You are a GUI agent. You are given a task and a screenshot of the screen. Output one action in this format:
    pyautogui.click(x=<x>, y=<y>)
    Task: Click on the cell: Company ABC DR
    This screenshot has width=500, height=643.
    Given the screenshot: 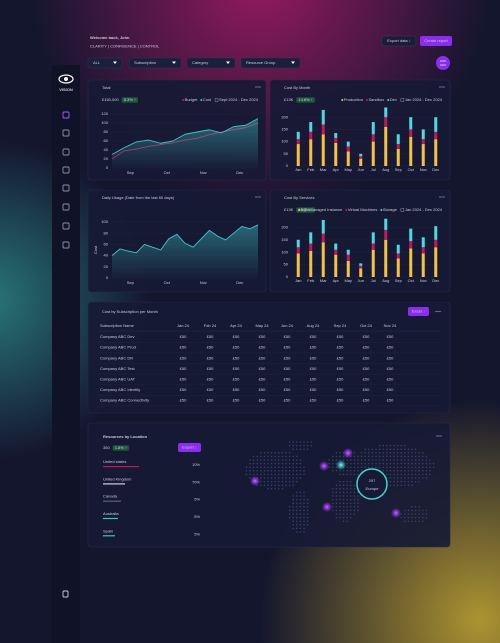 What is the action you would take?
    pyautogui.click(x=116, y=357)
    